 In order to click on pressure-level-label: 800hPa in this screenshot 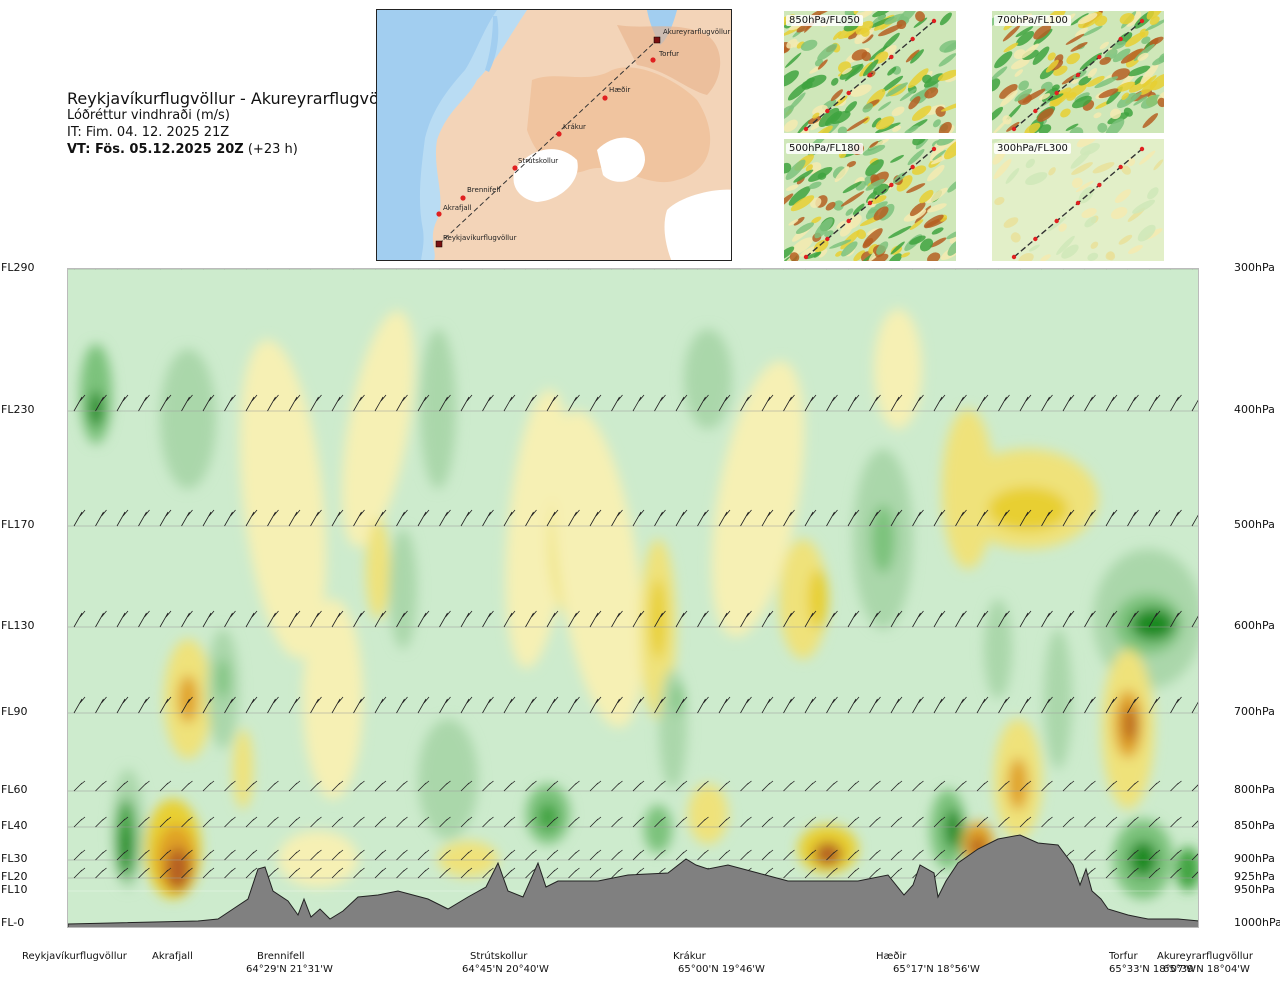, I will do `click(1254, 789)`.